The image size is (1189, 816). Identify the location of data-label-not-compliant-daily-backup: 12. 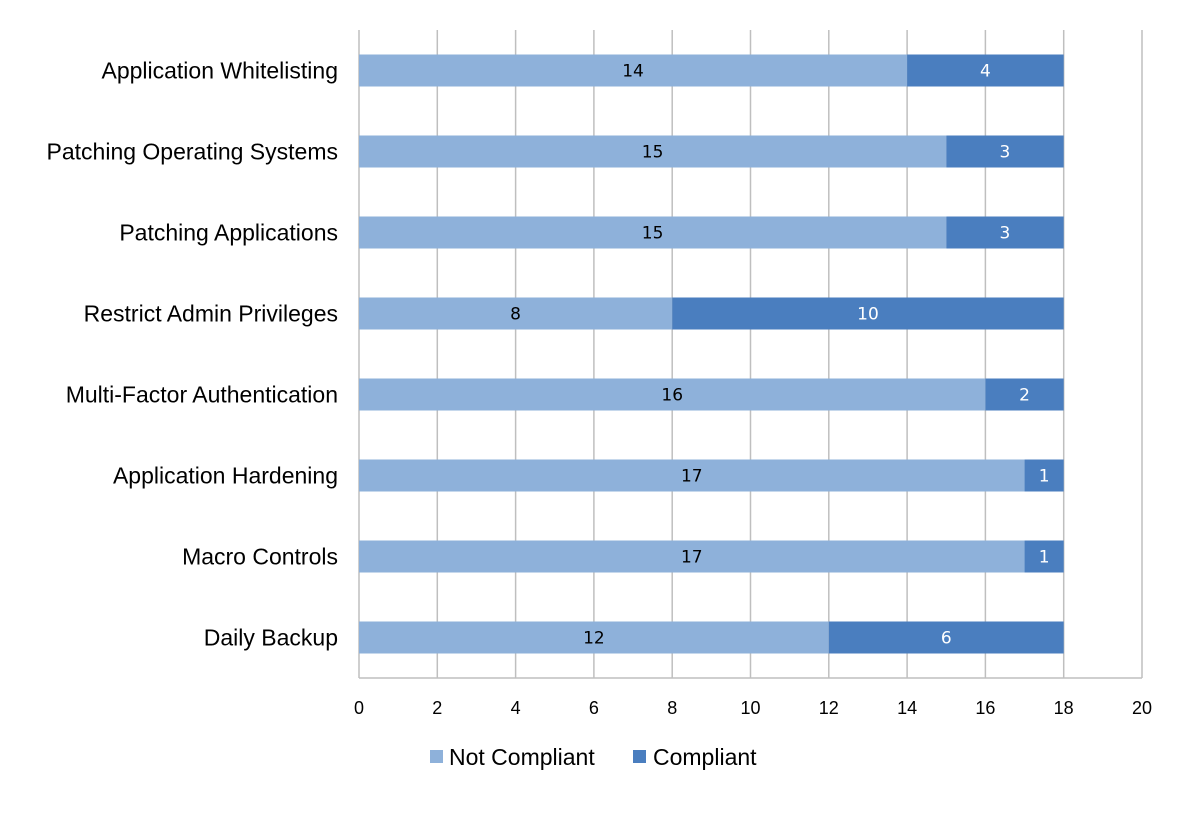
(594, 639).